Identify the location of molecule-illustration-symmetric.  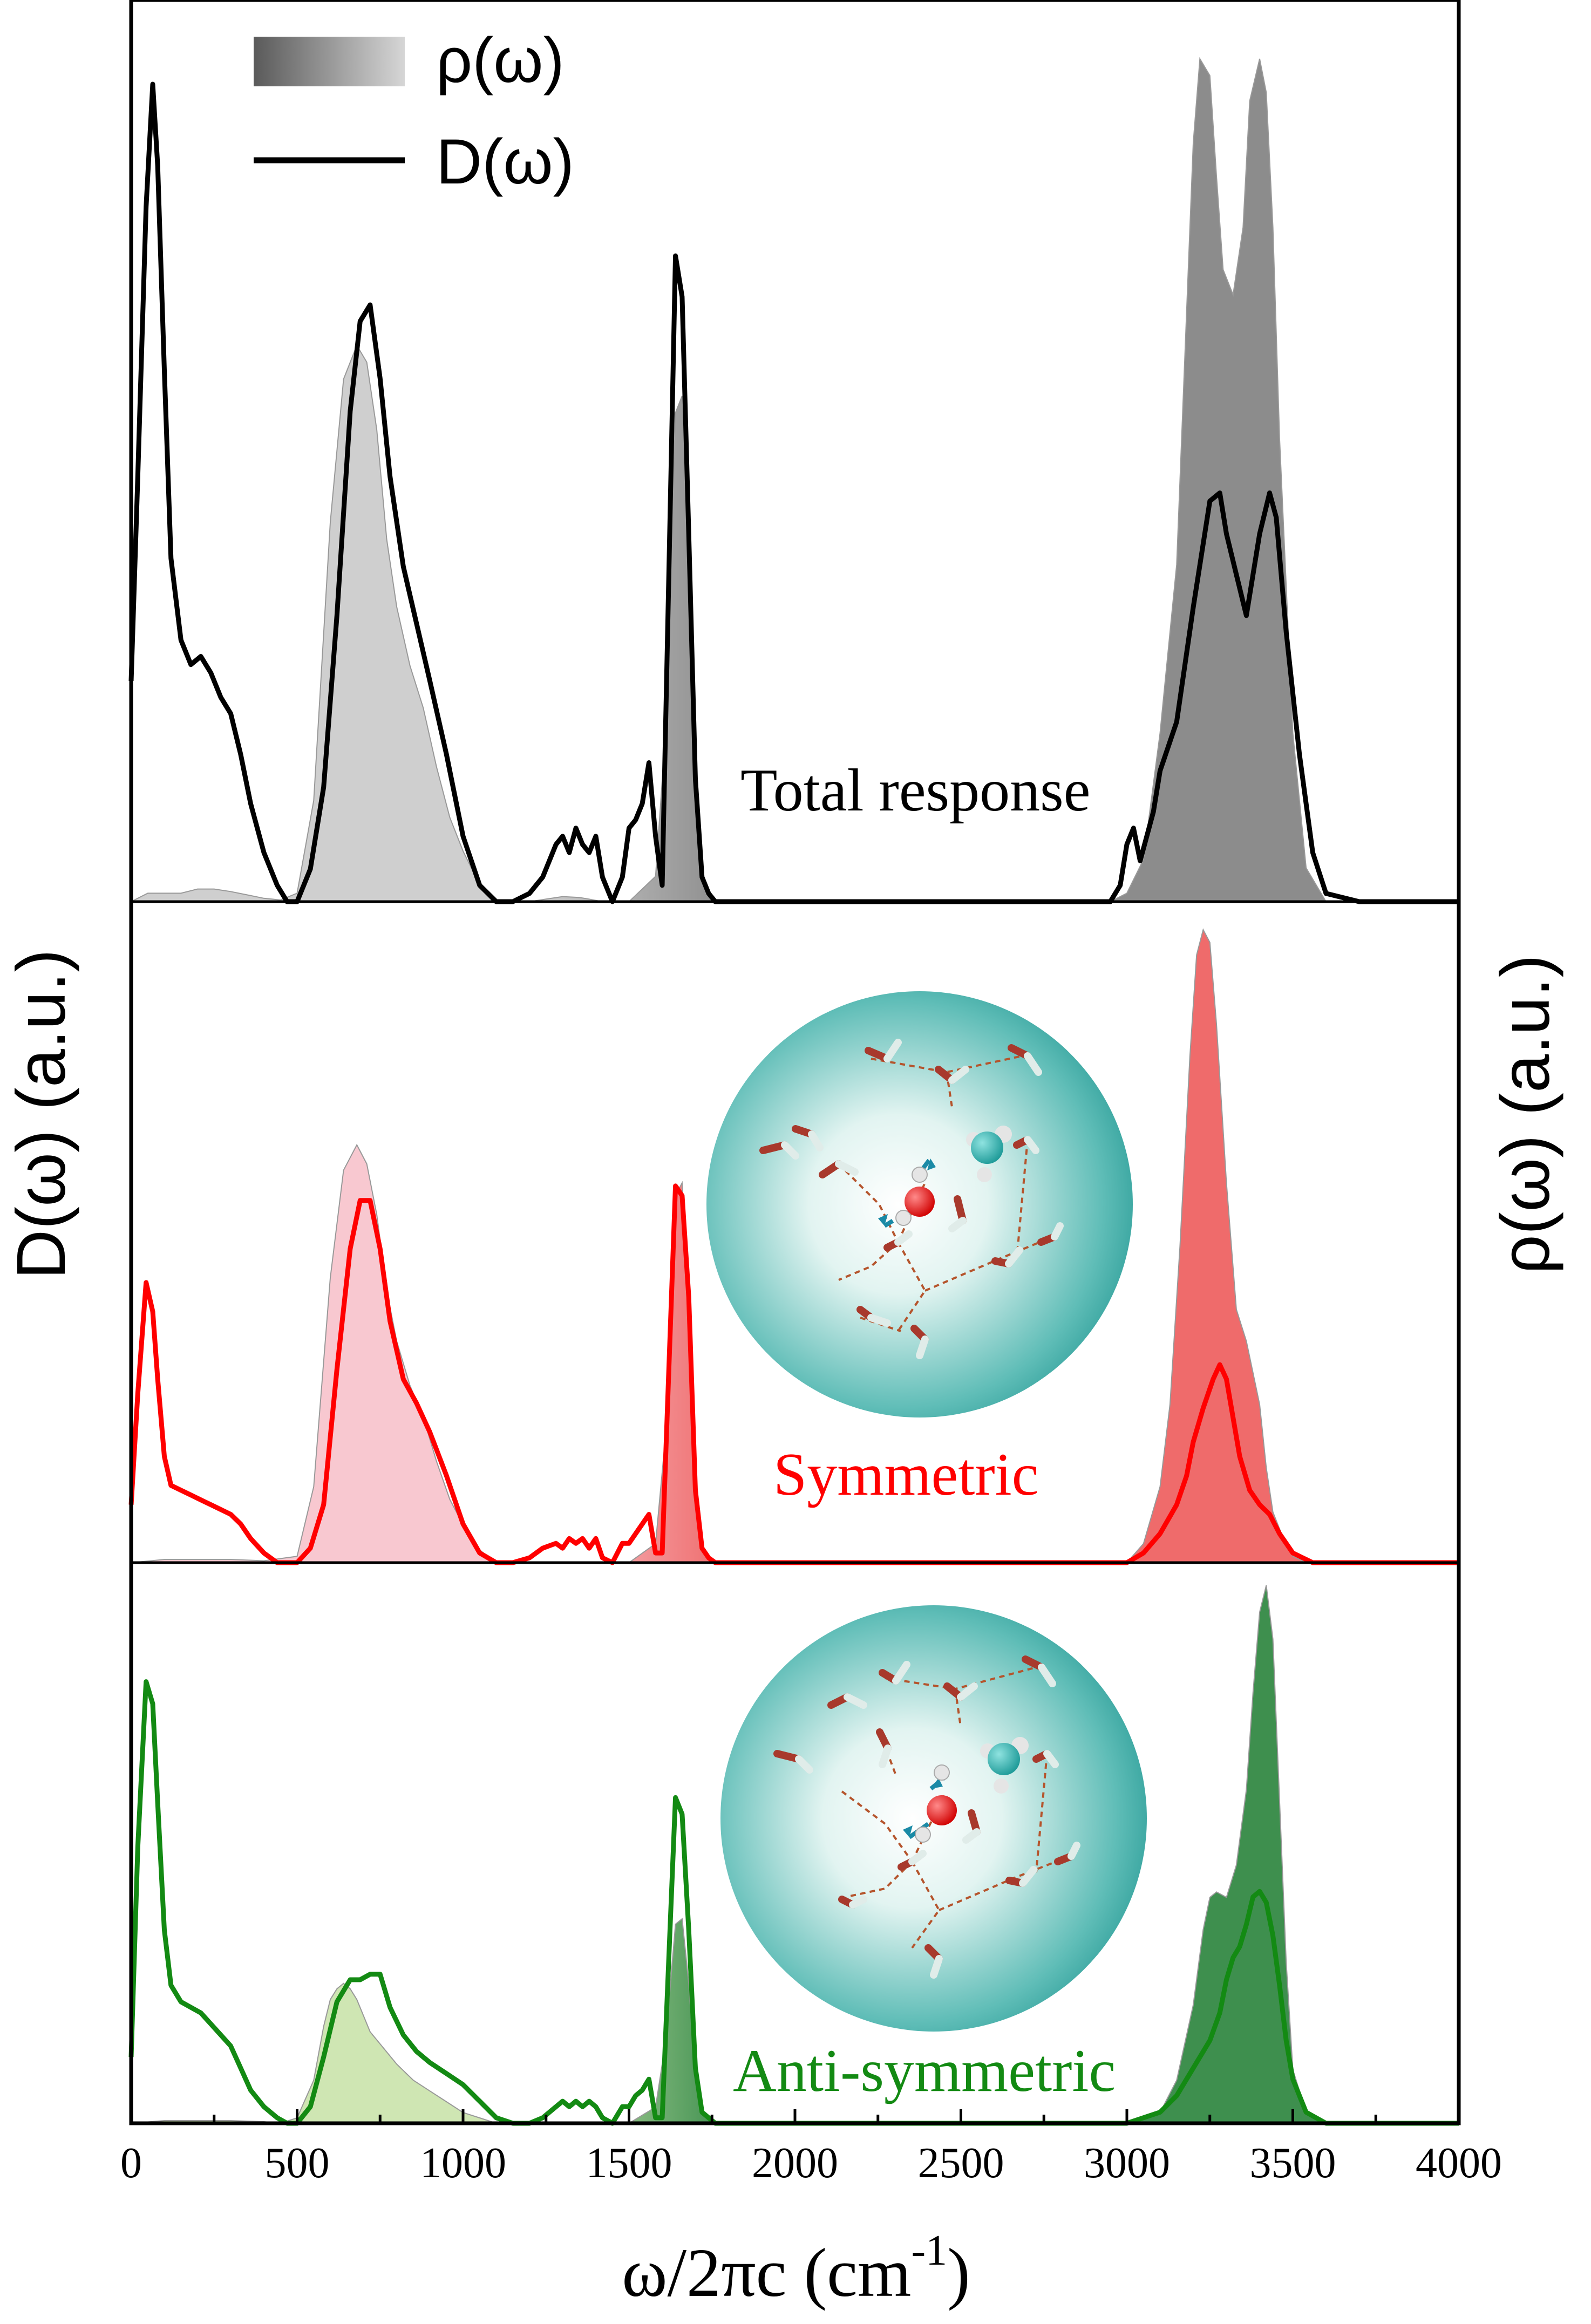
(919, 1204).